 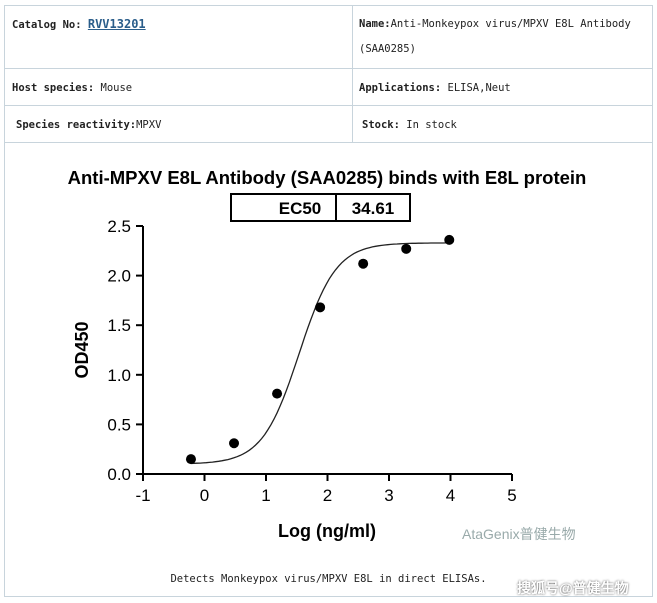 What do you see at coordinates (327, 495) in the screenshot?
I see `x-tick-label: 2` at bounding box center [327, 495].